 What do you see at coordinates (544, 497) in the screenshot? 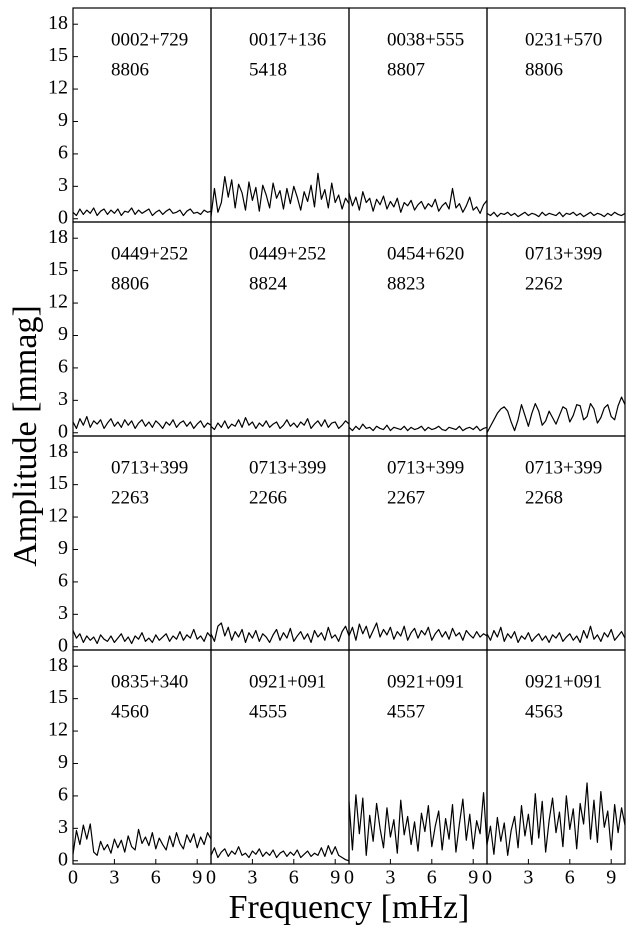
I see `panel-subtitle: 2268` at bounding box center [544, 497].